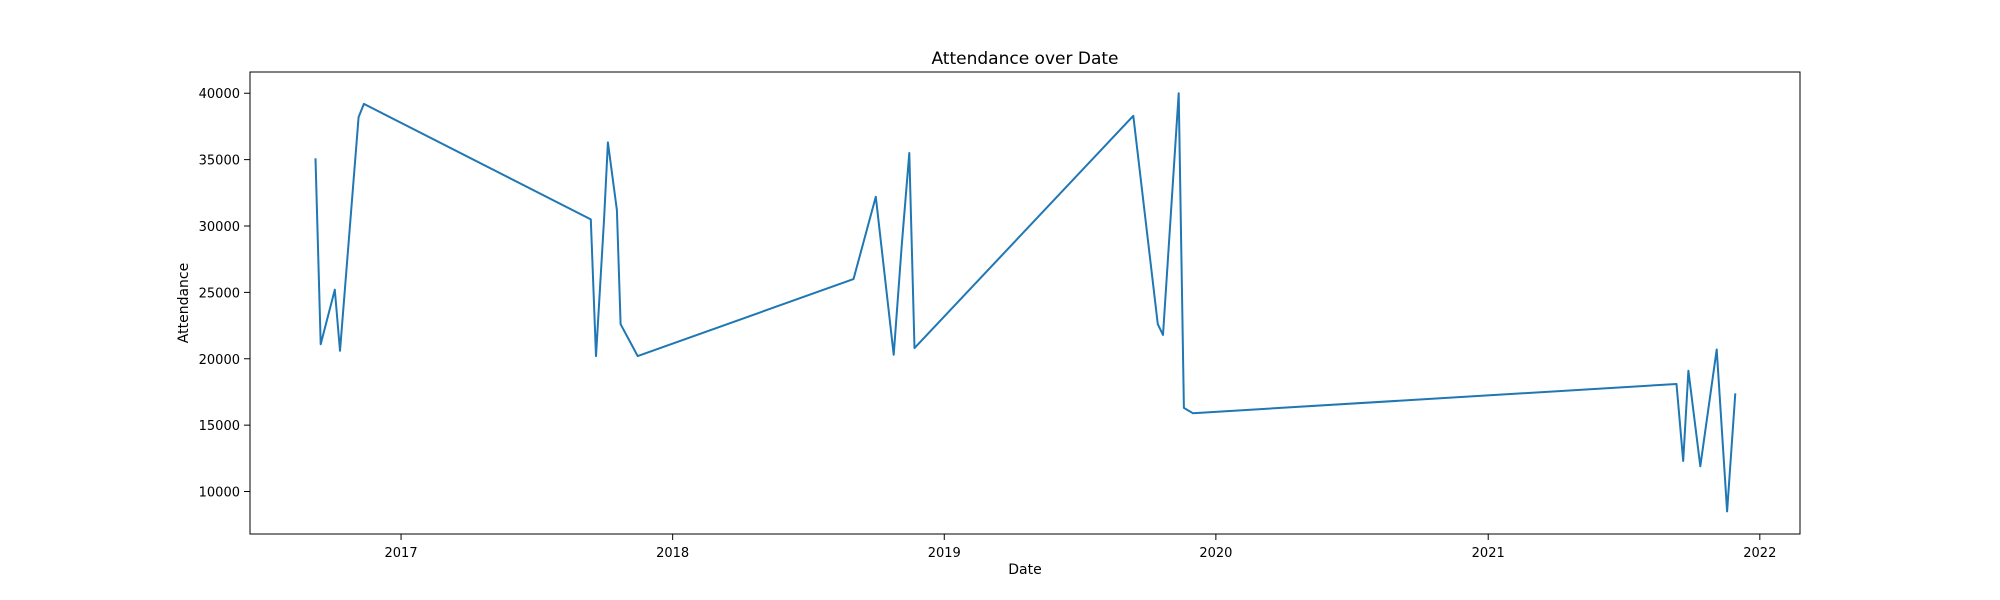 Image resolution: width=2000 pixels, height=600 pixels. What do you see at coordinates (1215, 553) in the screenshot?
I see `x-tick-label: 2020` at bounding box center [1215, 553].